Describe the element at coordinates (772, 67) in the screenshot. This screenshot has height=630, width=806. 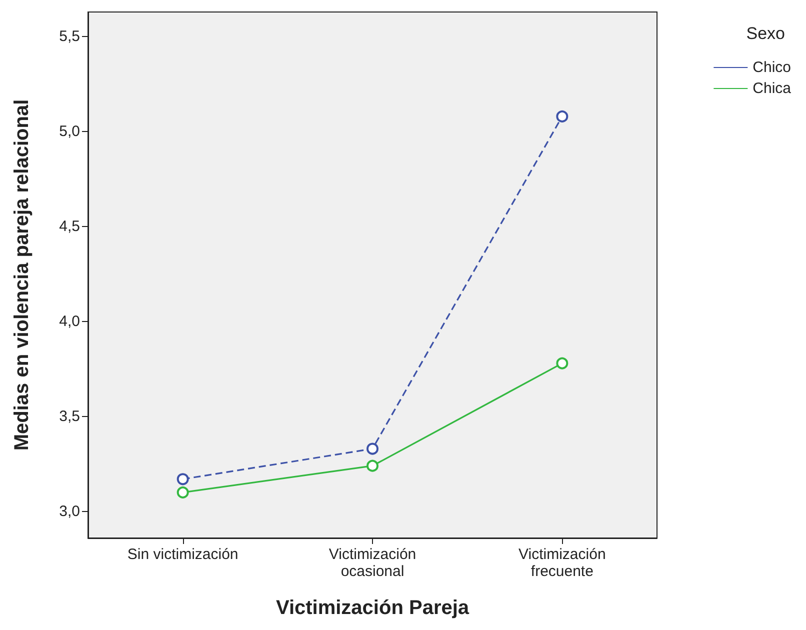
I see `legend-label: Chico` at that location.